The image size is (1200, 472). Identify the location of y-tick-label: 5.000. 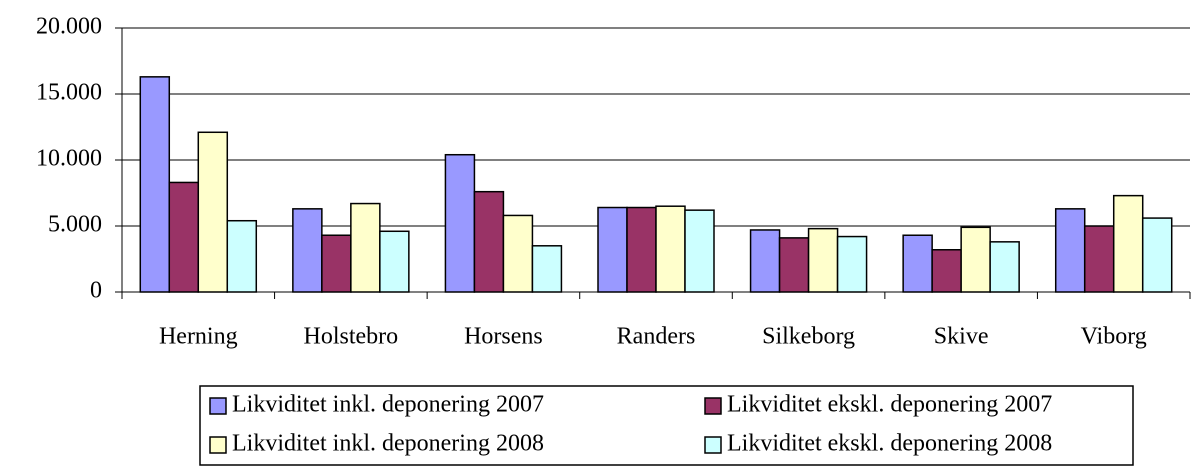
(75, 225).